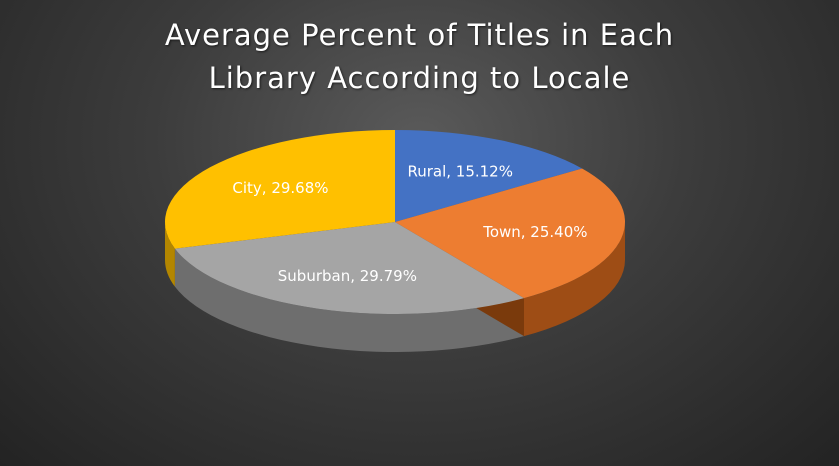 The width and height of the screenshot is (839, 466). Describe the element at coordinates (419, 35) in the screenshot. I see `chart-title-line-1: Average Percent of Titles in Each` at that location.